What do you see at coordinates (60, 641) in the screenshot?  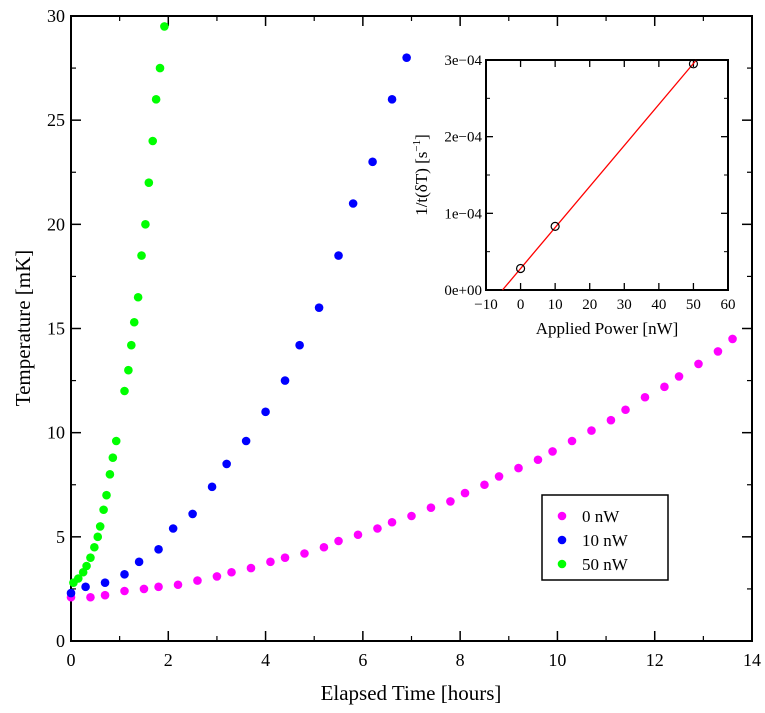 I see `y-tick-label: 0` at bounding box center [60, 641].